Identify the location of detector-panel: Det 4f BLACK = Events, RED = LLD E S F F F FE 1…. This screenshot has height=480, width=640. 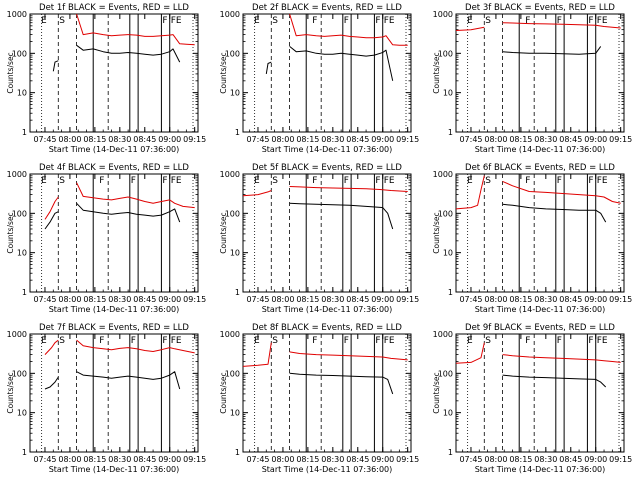
(106, 238).